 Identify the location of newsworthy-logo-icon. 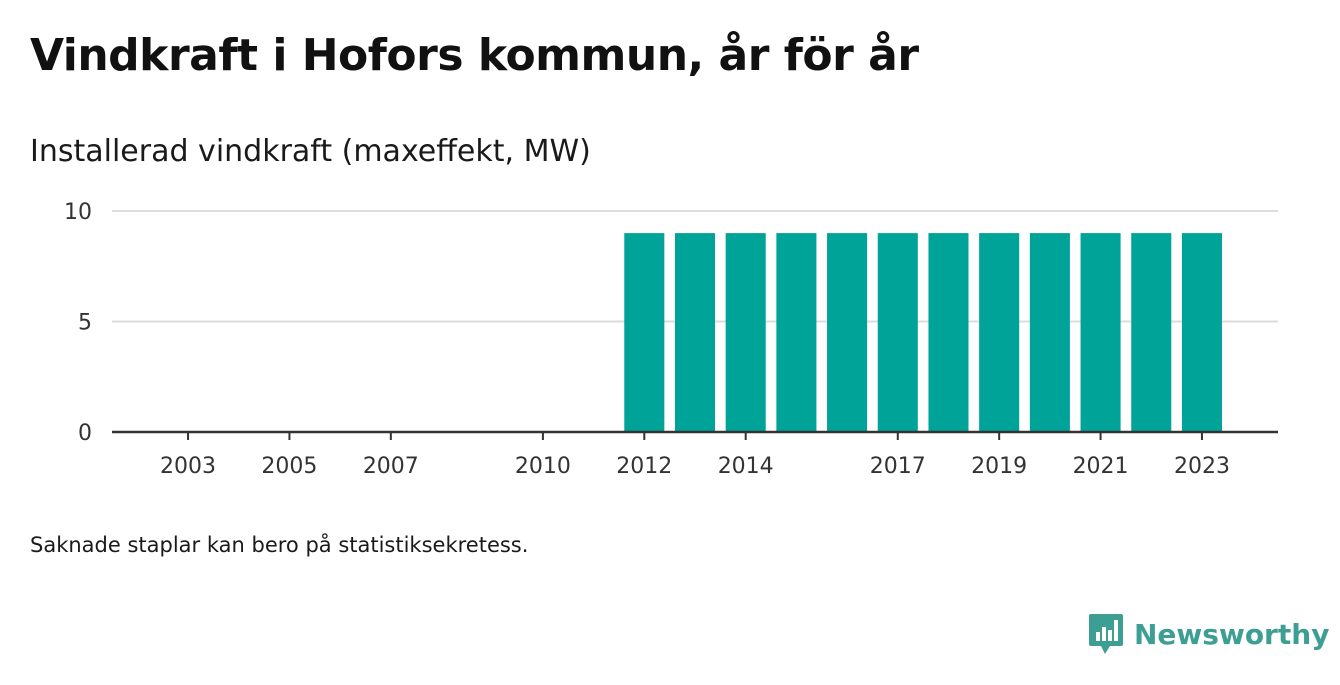
(1106, 634).